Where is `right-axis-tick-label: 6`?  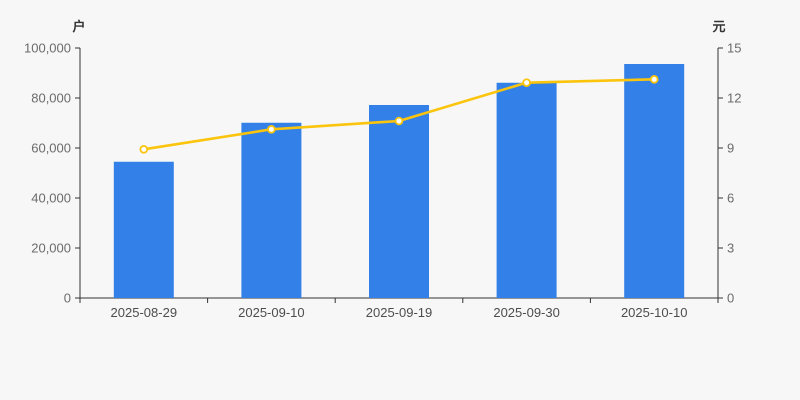 right-axis-tick-label: 6 is located at coordinates (730, 198).